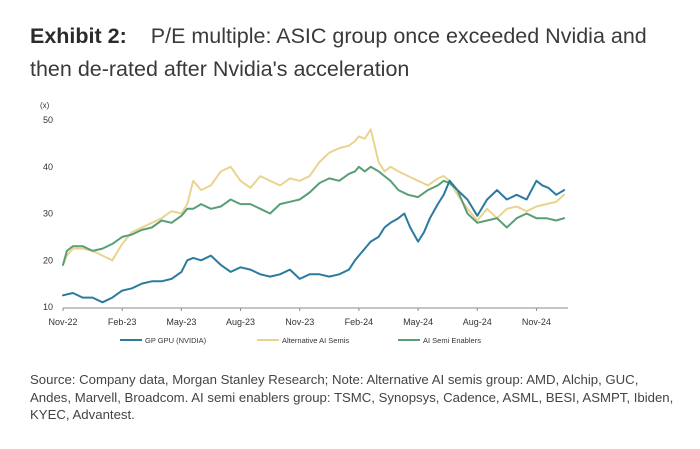 This screenshot has width=700, height=449. Describe the element at coordinates (48, 260) in the screenshot. I see `y-tick-label: 20` at that location.